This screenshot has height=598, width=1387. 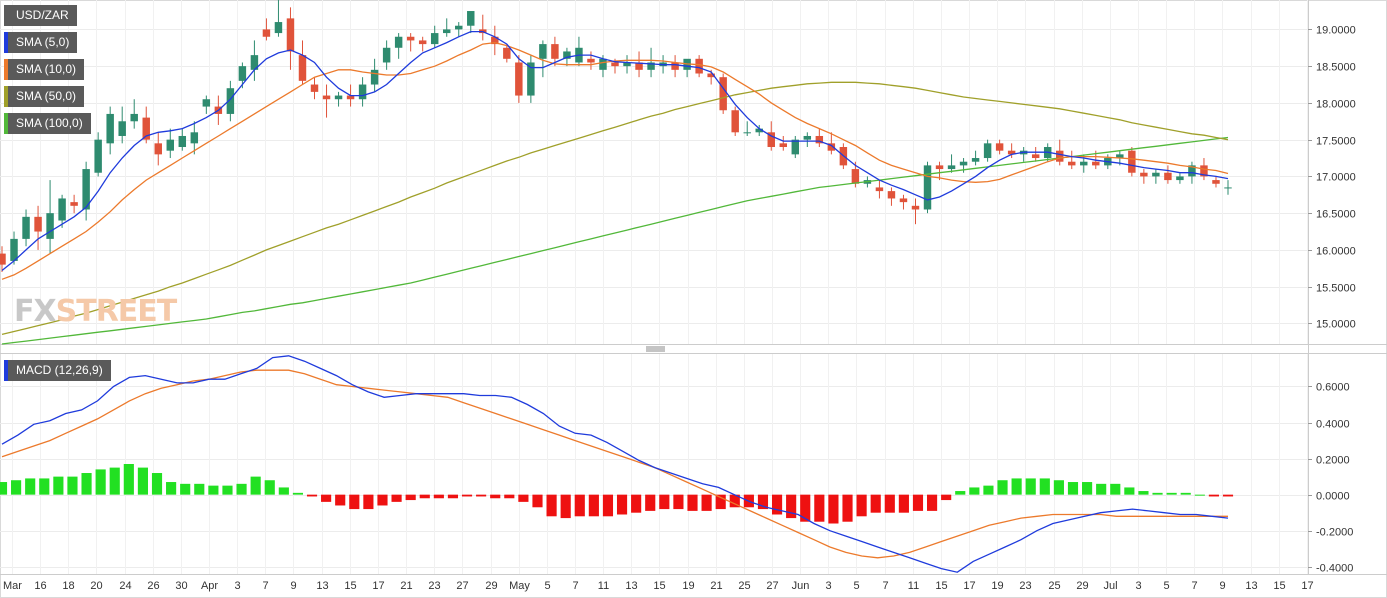 What do you see at coordinates (1334, 533) in the screenshot?
I see `macd-tick-label: -0.2000` at bounding box center [1334, 533].